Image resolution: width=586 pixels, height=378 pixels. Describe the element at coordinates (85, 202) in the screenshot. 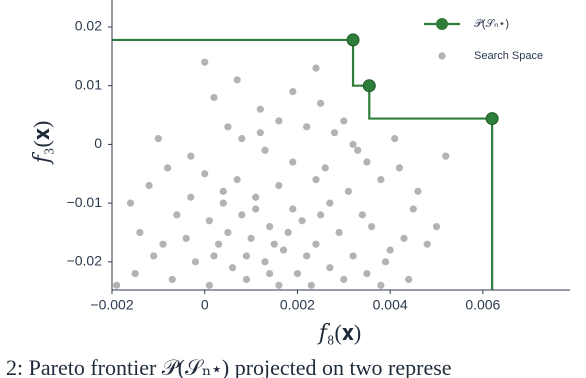

I see `y-tick-label: −0.01` at that location.